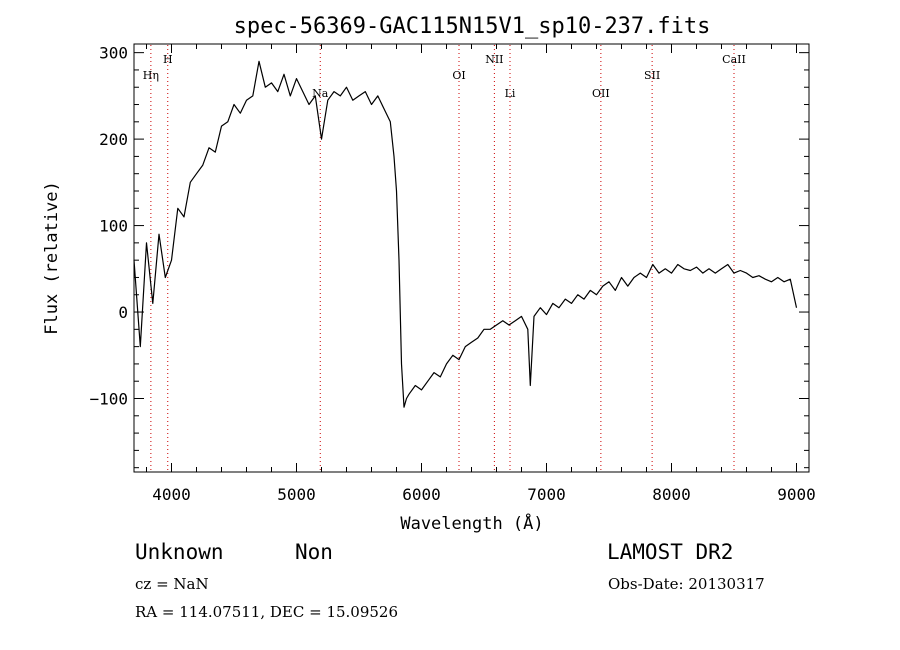 The width and height of the screenshot is (900, 650). What do you see at coordinates (168, 59) in the screenshot?
I see `marker-label: H` at bounding box center [168, 59].